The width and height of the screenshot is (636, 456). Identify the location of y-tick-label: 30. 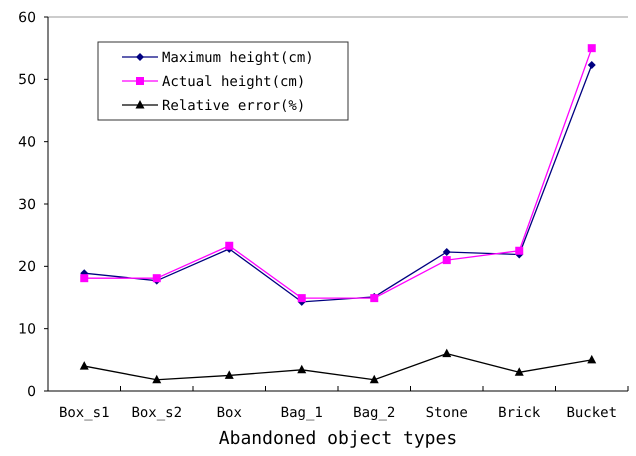
(27, 204).